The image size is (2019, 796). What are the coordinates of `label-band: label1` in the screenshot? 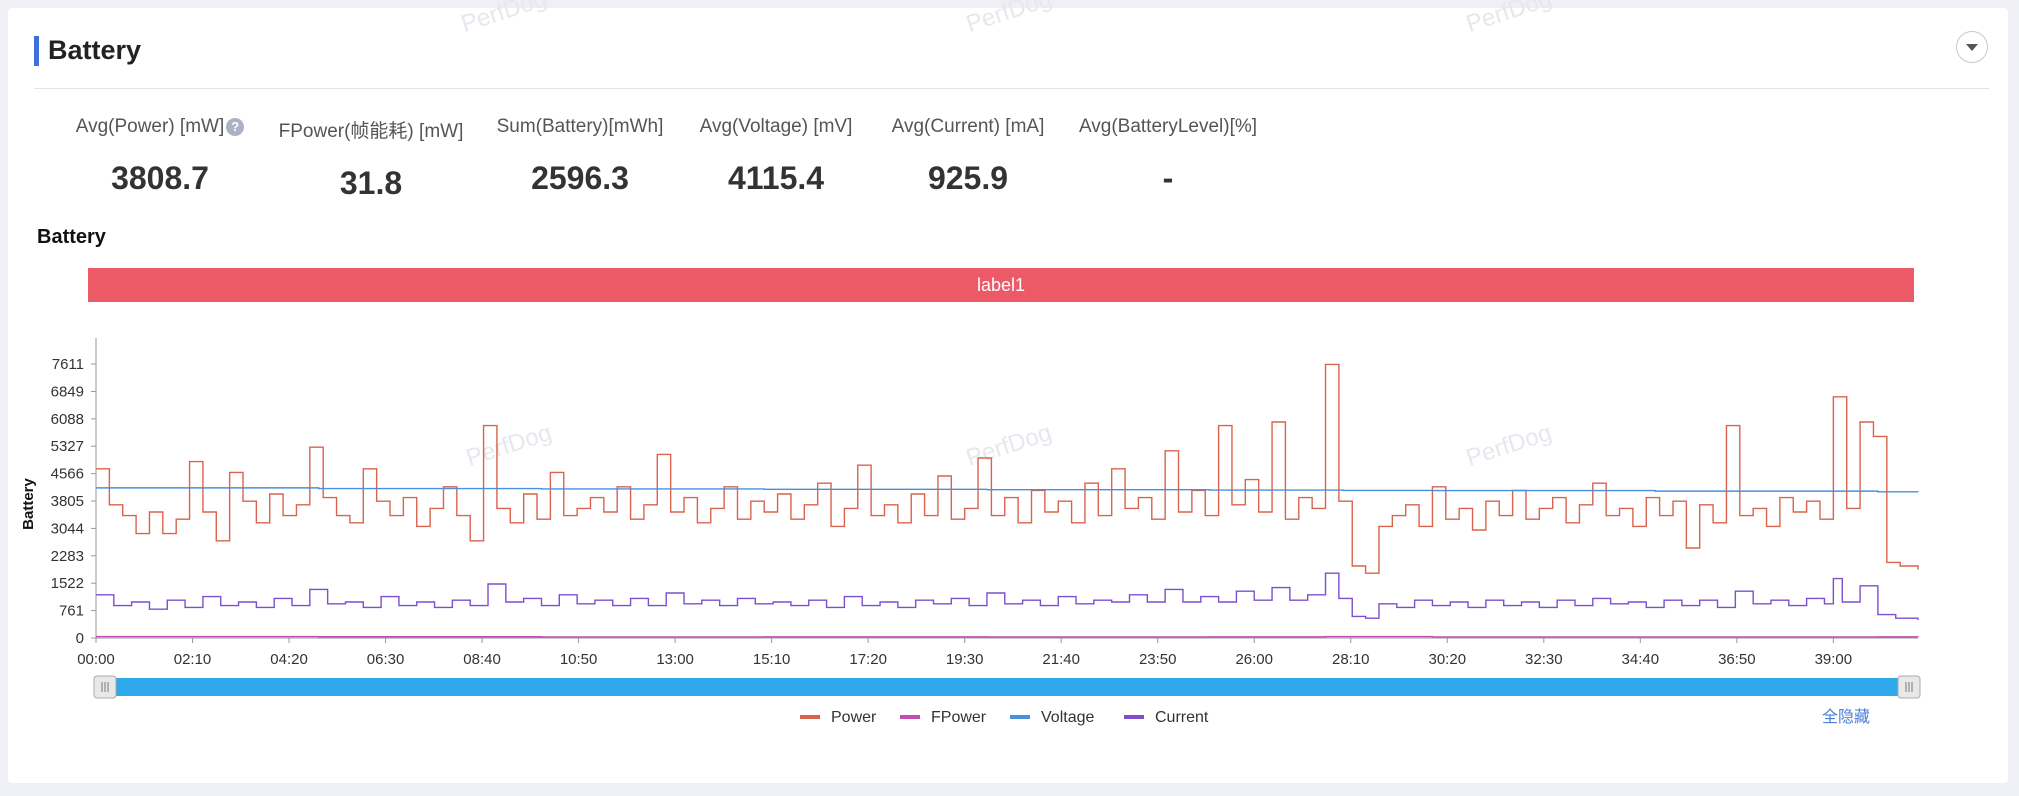 It's located at (1001, 285).